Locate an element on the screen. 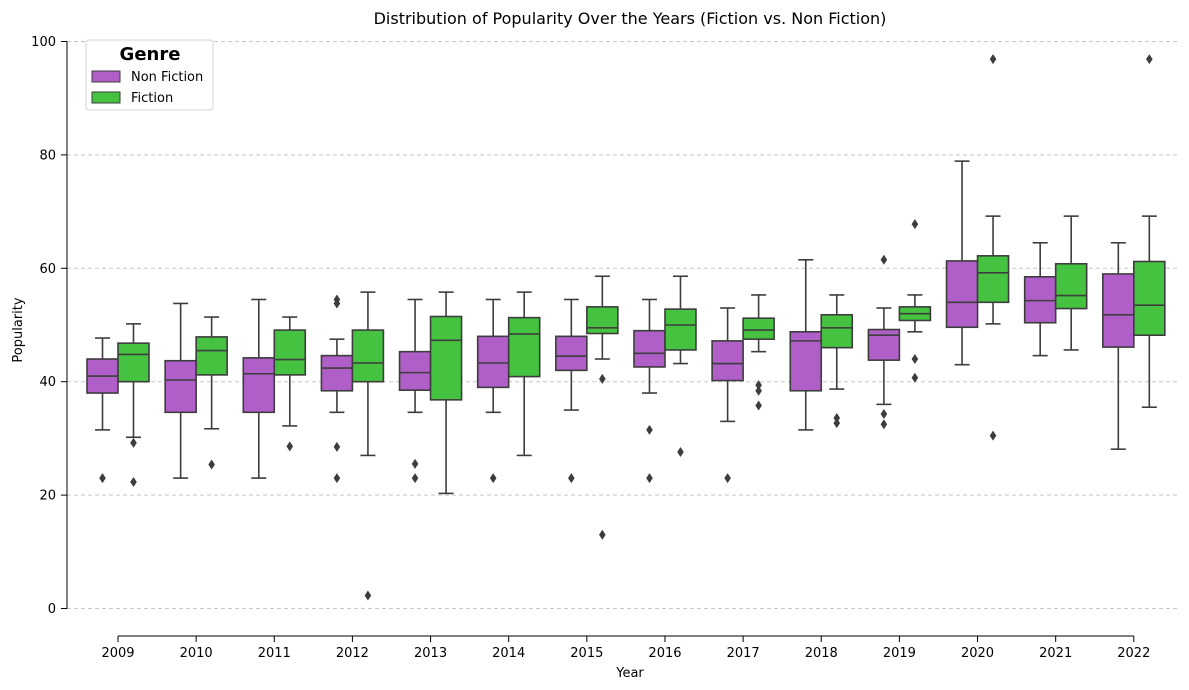 The height and width of the screenshot is (690, 1189). box-fiction-2012 is located at coordinates (368, 446).